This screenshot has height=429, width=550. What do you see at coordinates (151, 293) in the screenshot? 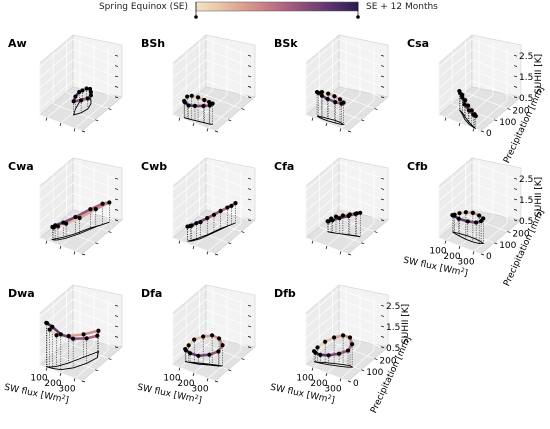
I see `panel-title: Dfa` at bounding box center [151, 293].